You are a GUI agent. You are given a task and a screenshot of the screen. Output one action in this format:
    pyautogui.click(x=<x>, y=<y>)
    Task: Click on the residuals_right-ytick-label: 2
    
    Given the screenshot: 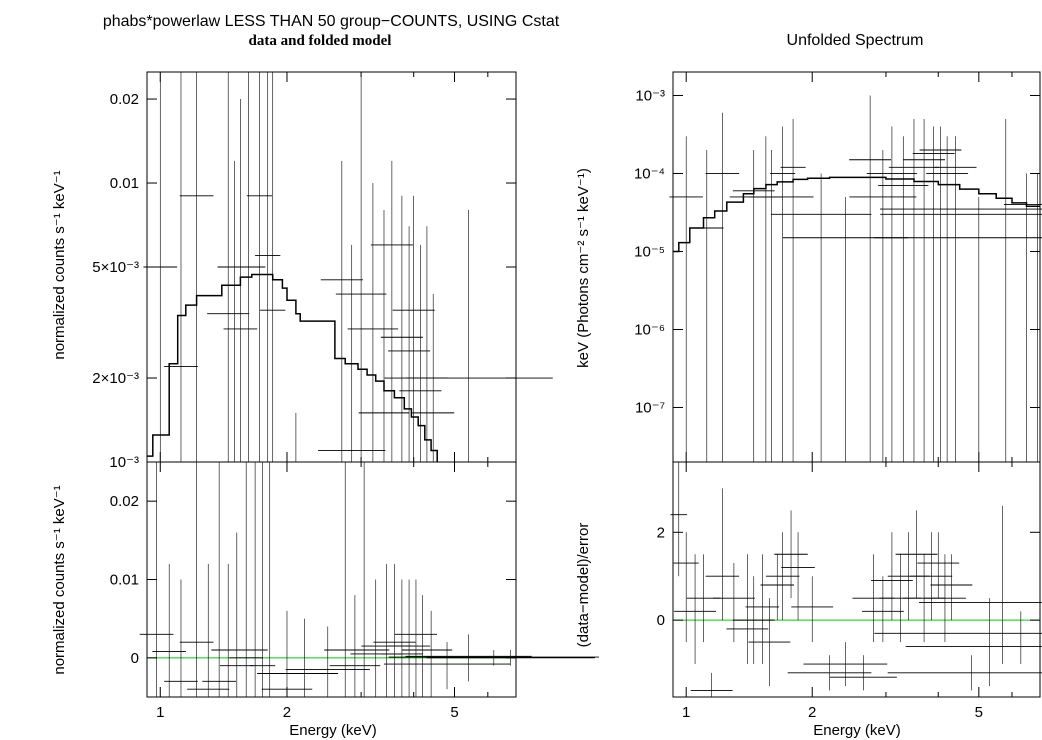 What is the action you would take?
    pyautogui.click(x=661, y=532)
    